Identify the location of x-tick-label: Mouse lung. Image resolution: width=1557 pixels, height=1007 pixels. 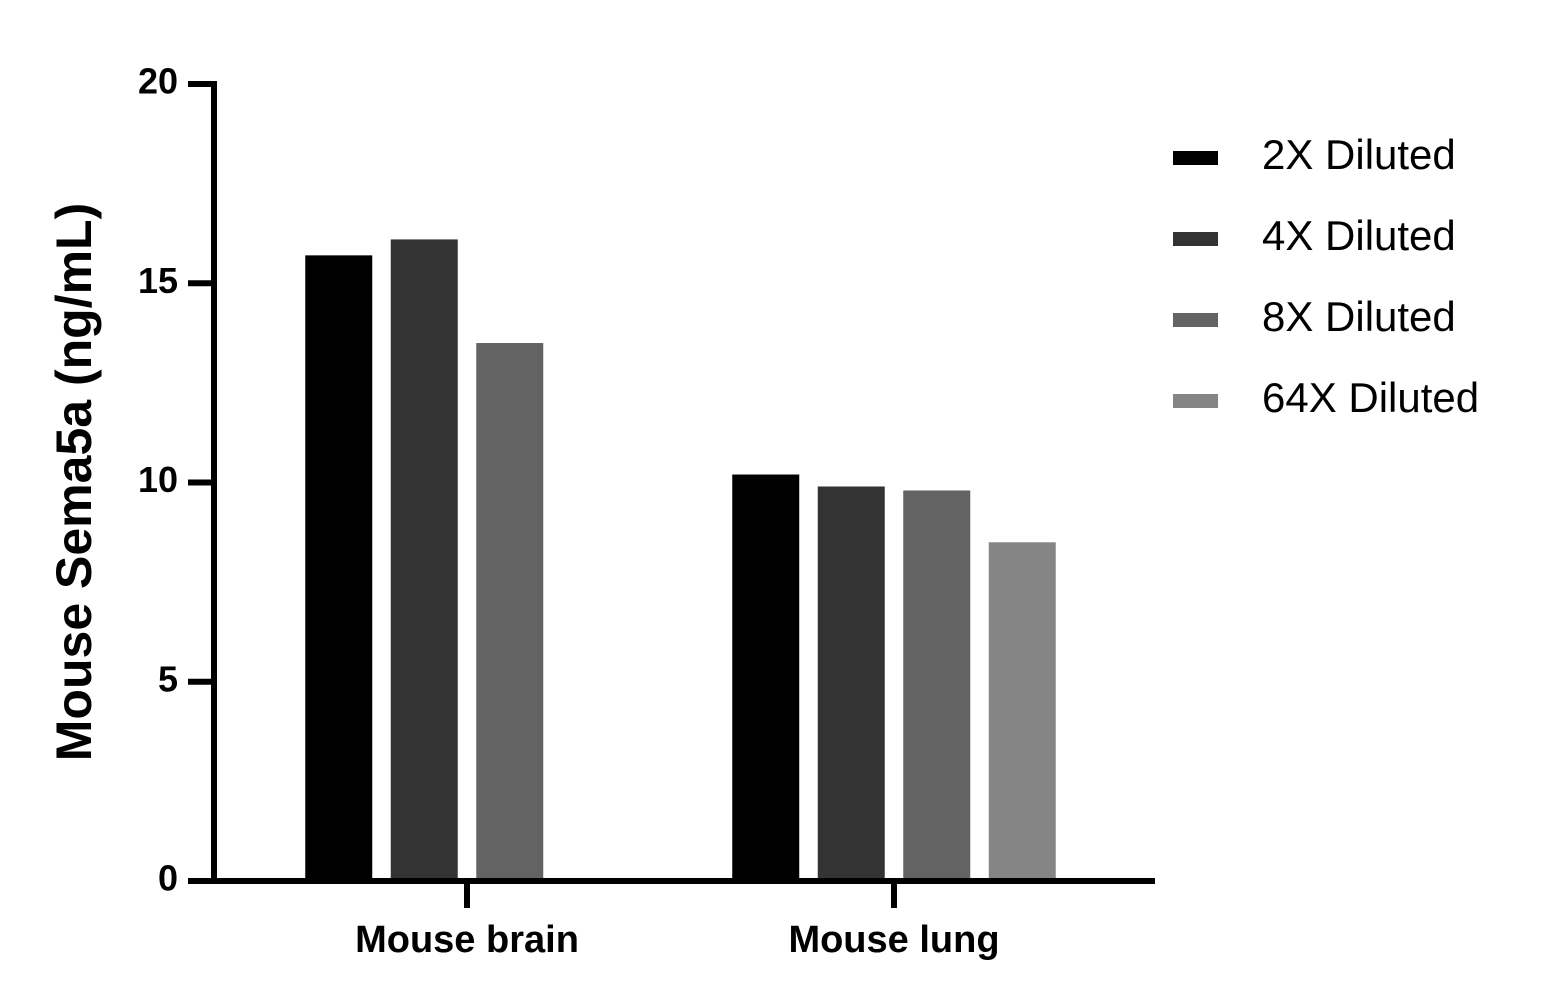
(893, 940).